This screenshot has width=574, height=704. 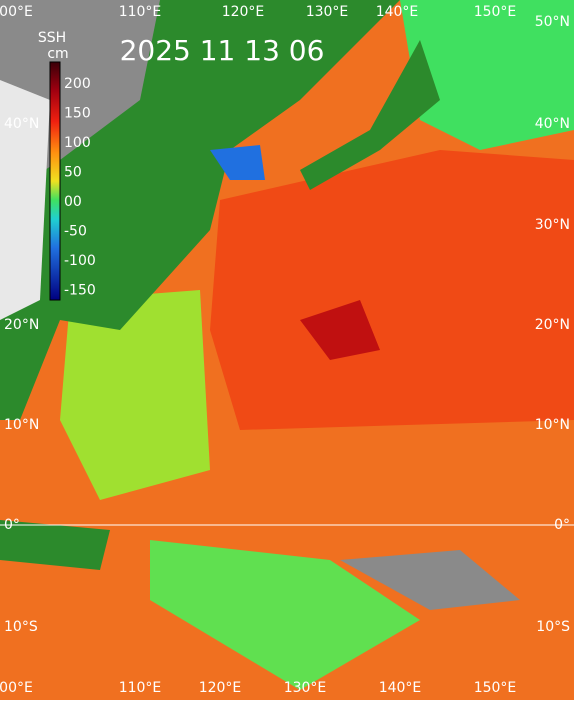 I want to click on warm-core, so click(x=340, y=330).